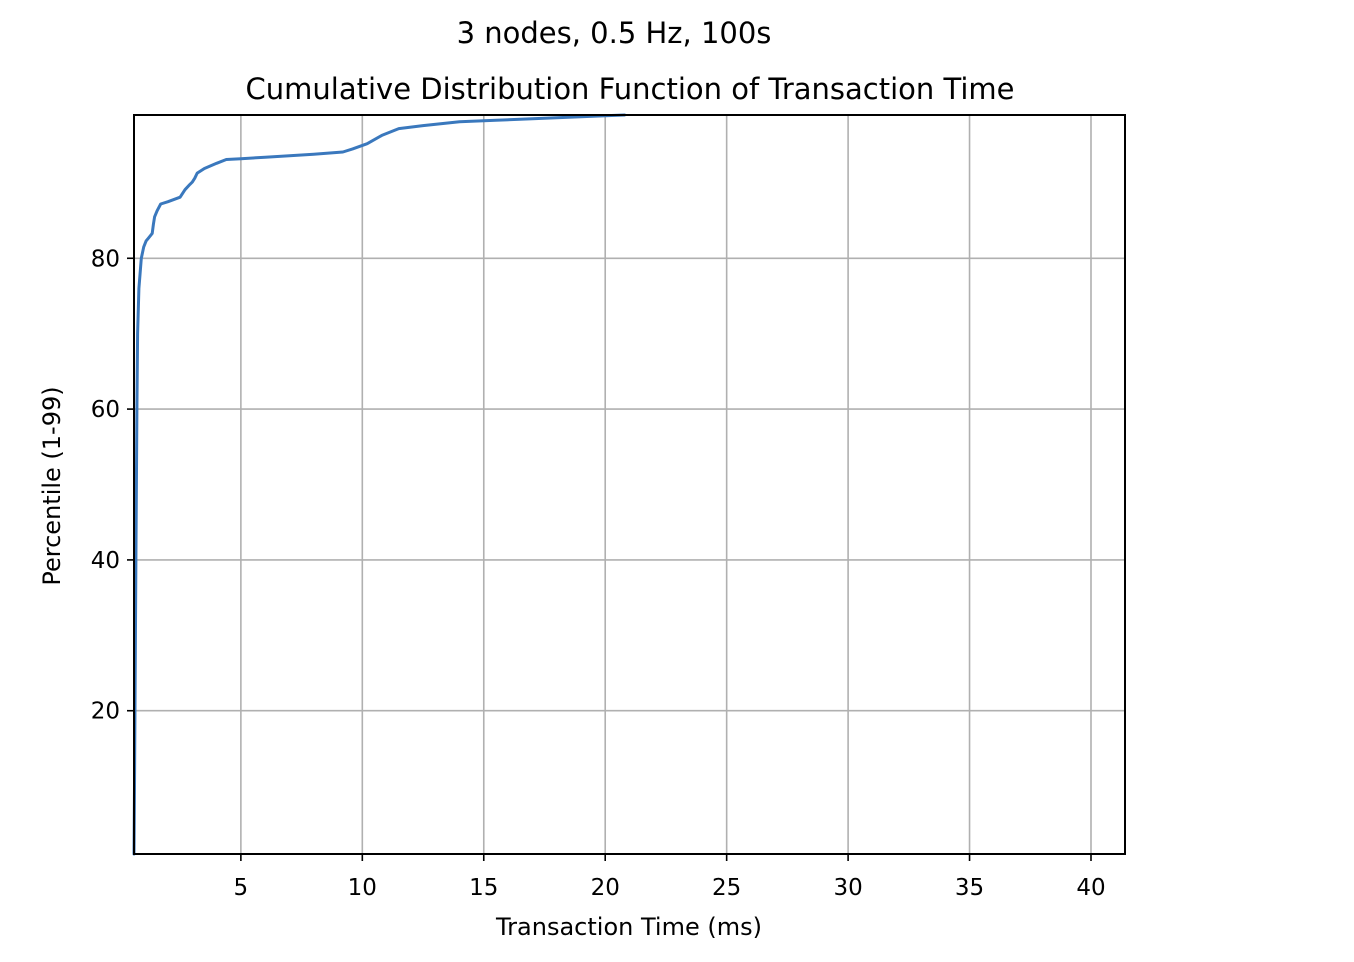 The height and width of the screenshot is (962, 1354). What do you see at coordinates (726, 888) in the screenshot?
I see `x-tick-label: 25` at bounding box center [726, 888].